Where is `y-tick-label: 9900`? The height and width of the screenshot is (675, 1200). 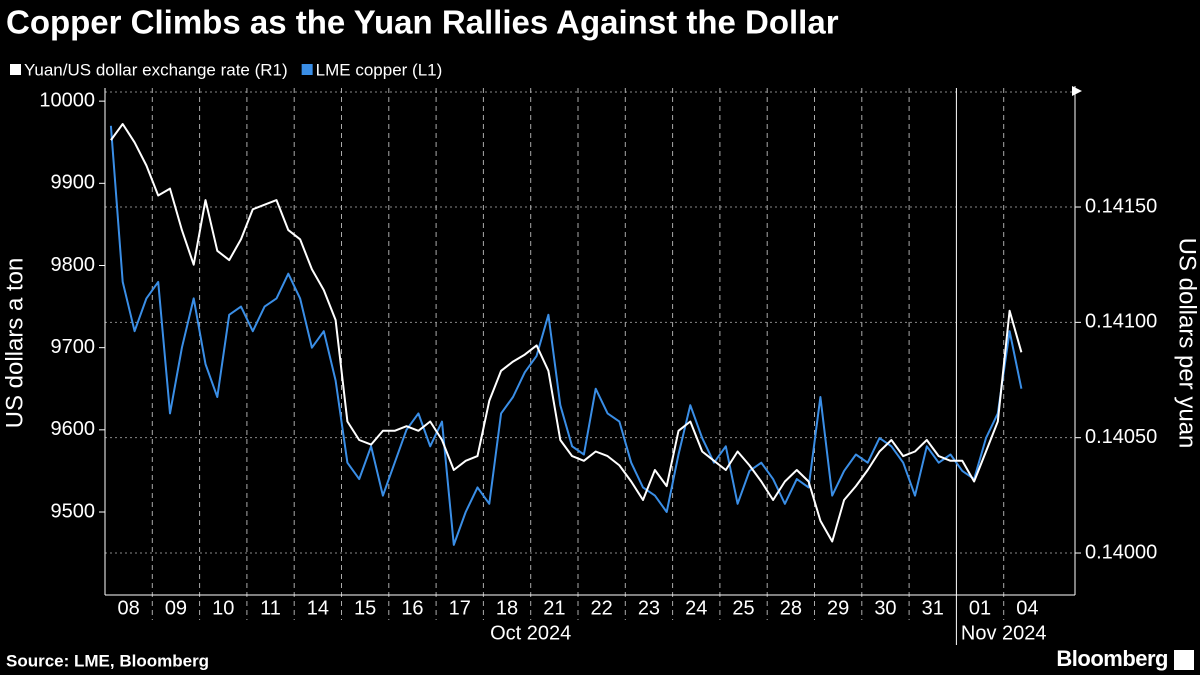 y-tick-label: 9900 is located at coordinates (73, 183).